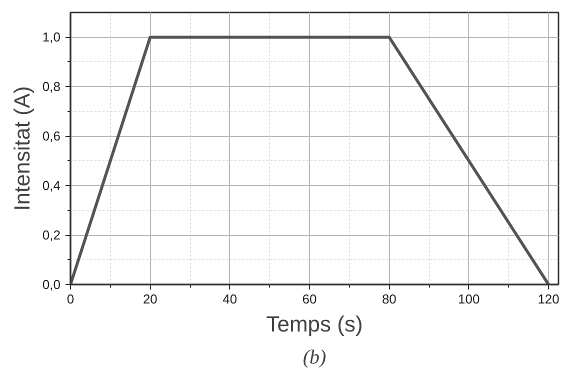 Image resolution: width=573 pixels, height=373 pixels. I want to click on y-tick-label: 0,4, so click(51, 186).